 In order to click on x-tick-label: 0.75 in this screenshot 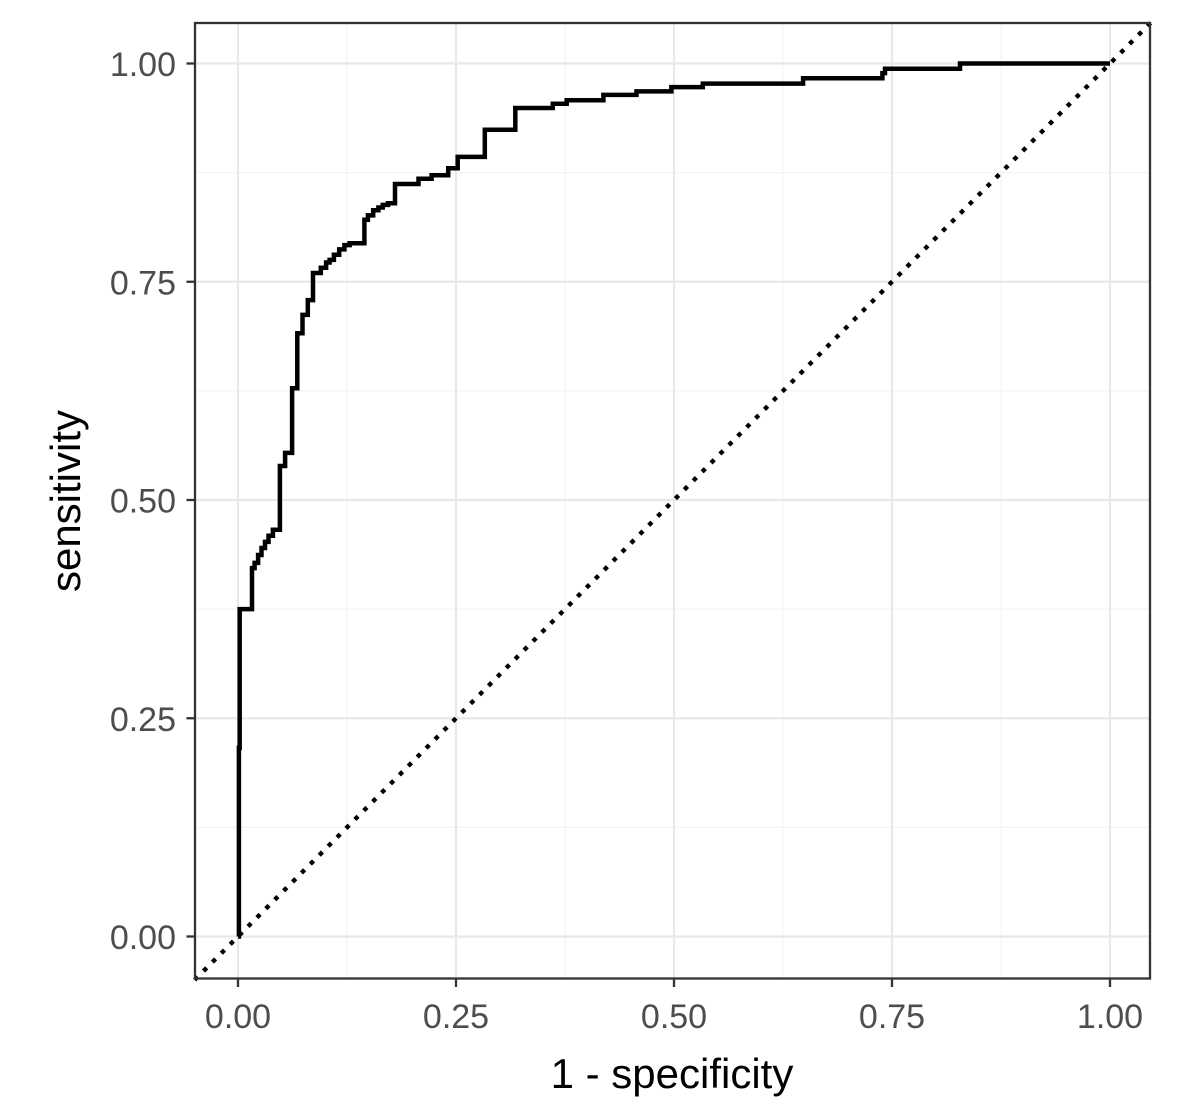, I will do `click(892, 1017)`.